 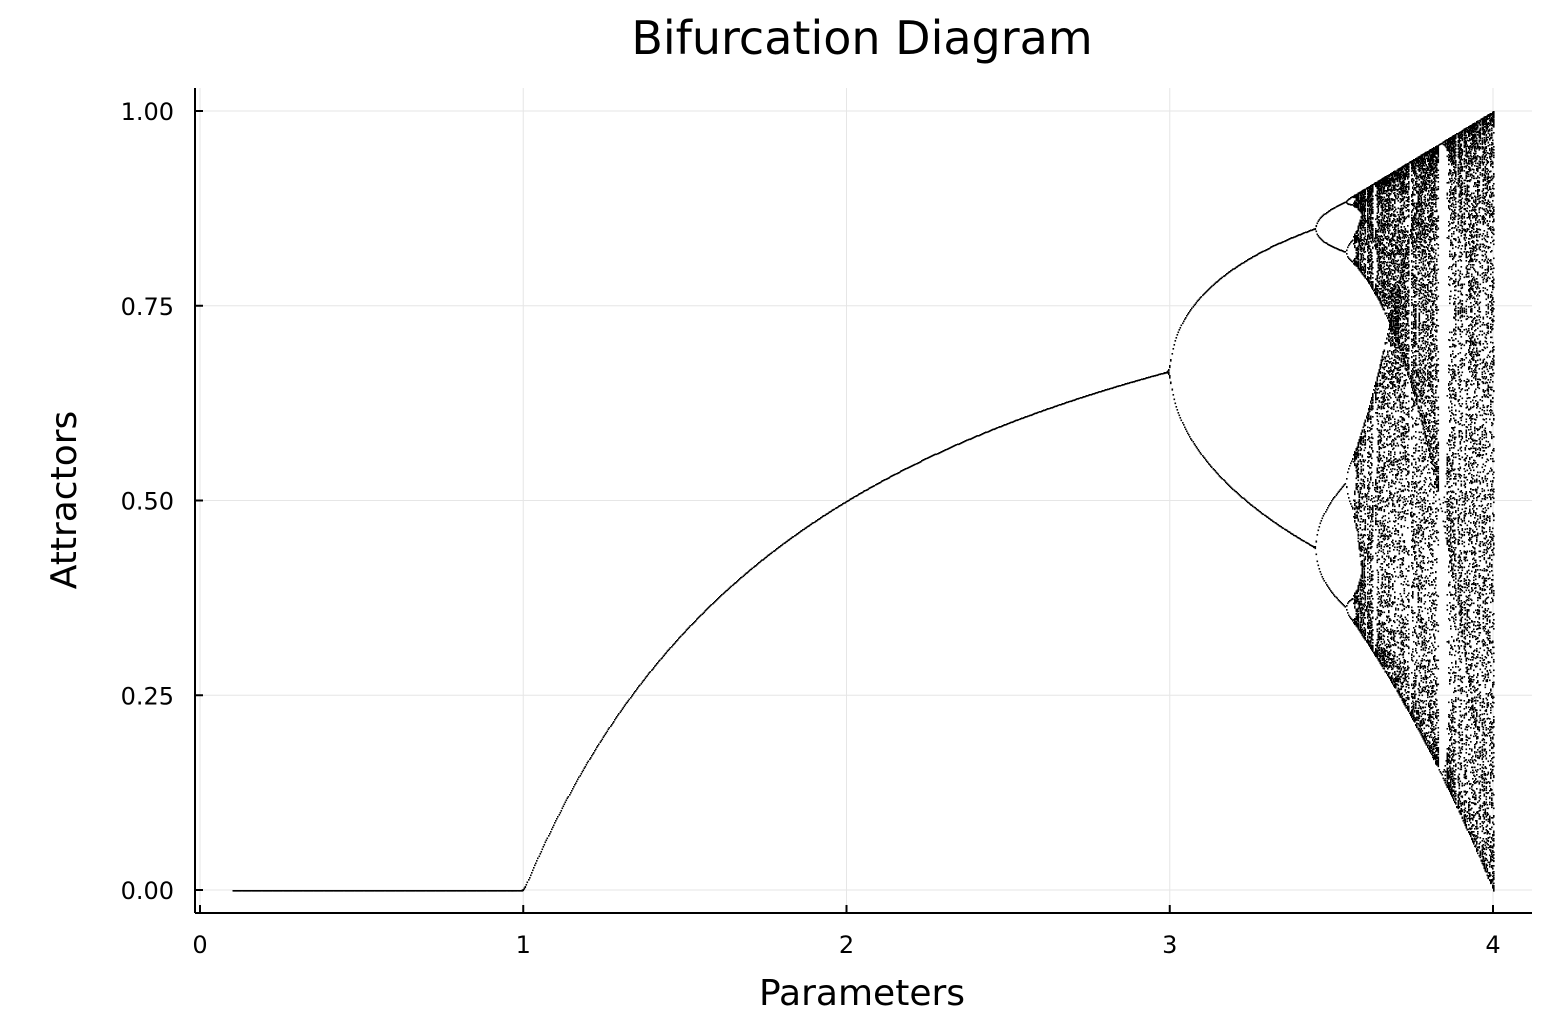 I want to click on x-tick-label-0: 0, so click(x=199, y=945).